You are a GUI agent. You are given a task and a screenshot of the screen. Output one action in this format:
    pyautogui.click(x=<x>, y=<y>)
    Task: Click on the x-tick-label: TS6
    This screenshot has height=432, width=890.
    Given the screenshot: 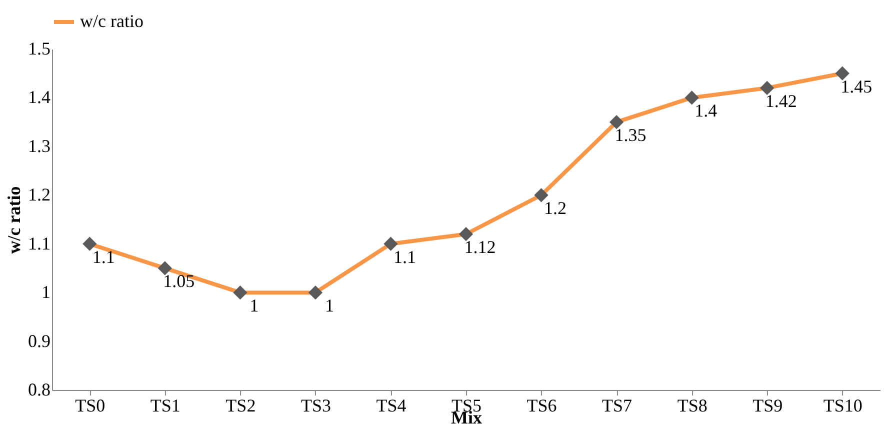 What is the action you would take?
    pyautogui.click(x=541, y=406)
    